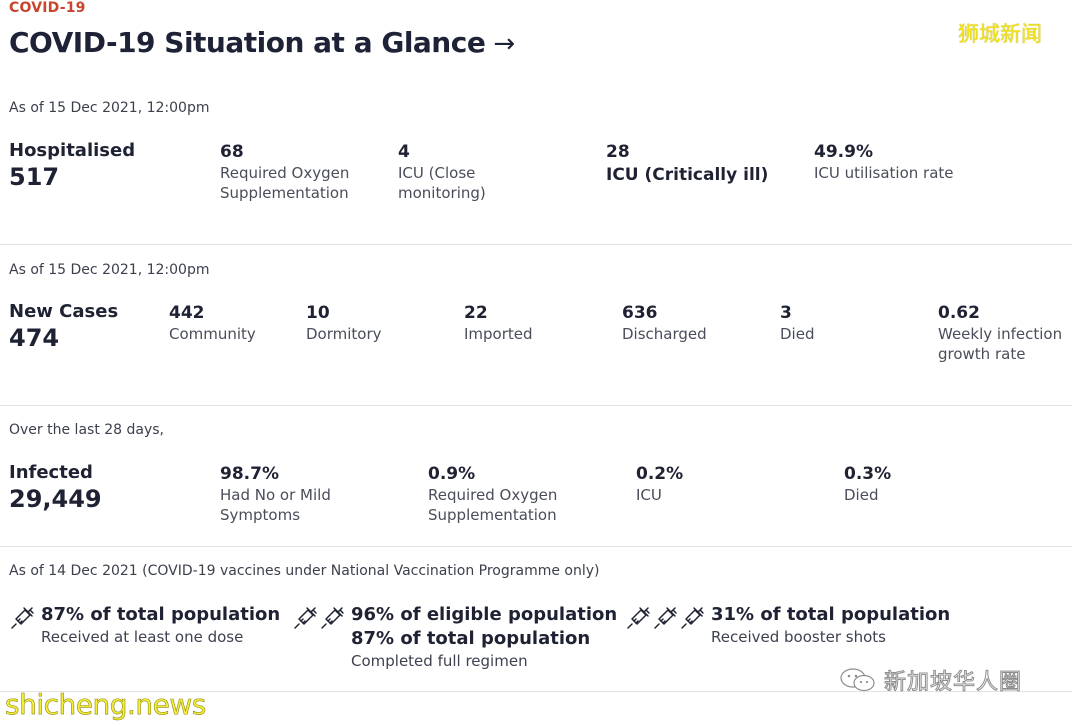 The height and width of the screenshot is (726, 1080). Describe the element at coordinates (904, 484) in the screenshot. I see `infected-stat-died: 0.3% Died` at that location.